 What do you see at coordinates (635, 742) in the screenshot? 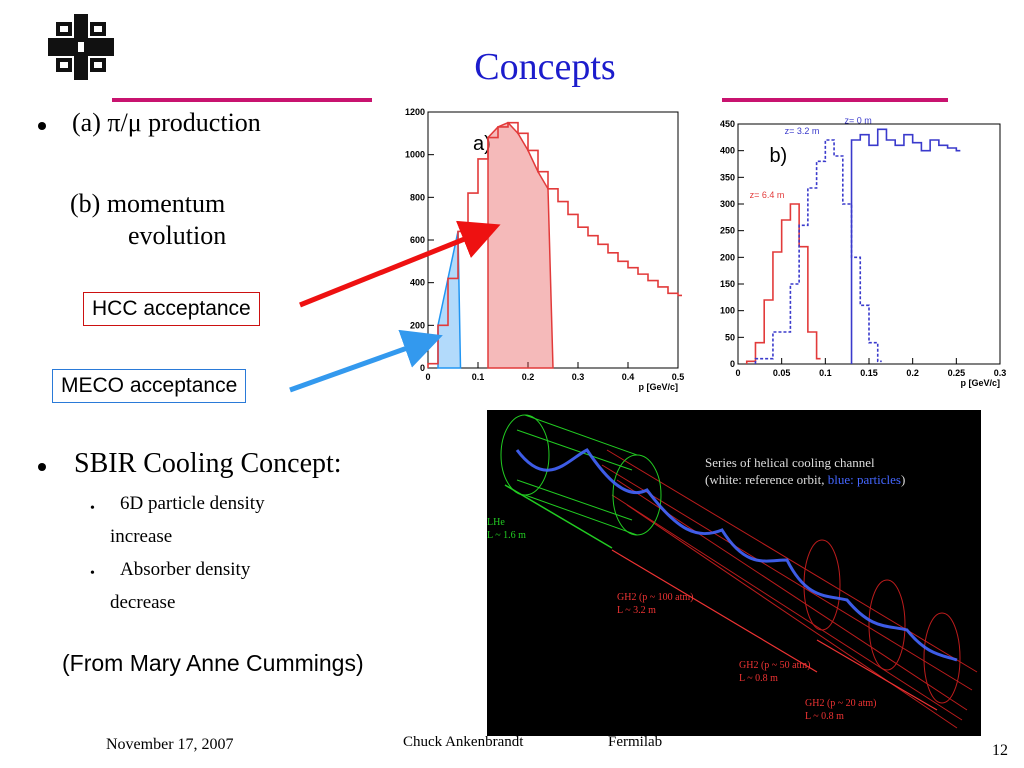
I see `footer-org: Fermilab` at bounding box center [635, 742].